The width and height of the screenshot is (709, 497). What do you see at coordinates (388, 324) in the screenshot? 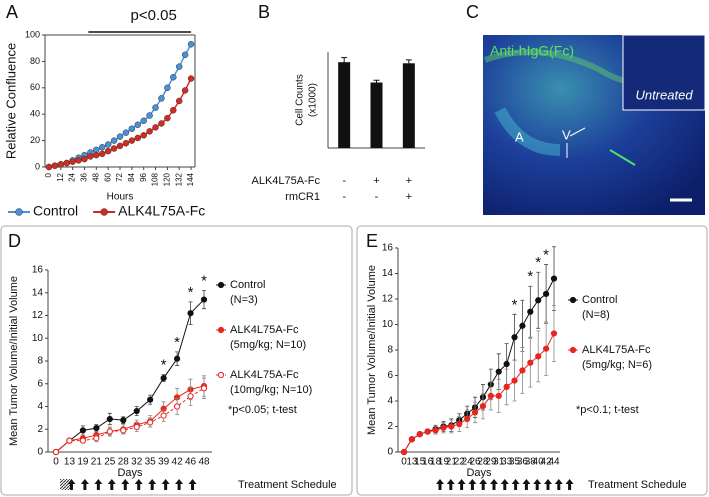
I see `y-tick-label: 10` at bounding box center [388, 324].